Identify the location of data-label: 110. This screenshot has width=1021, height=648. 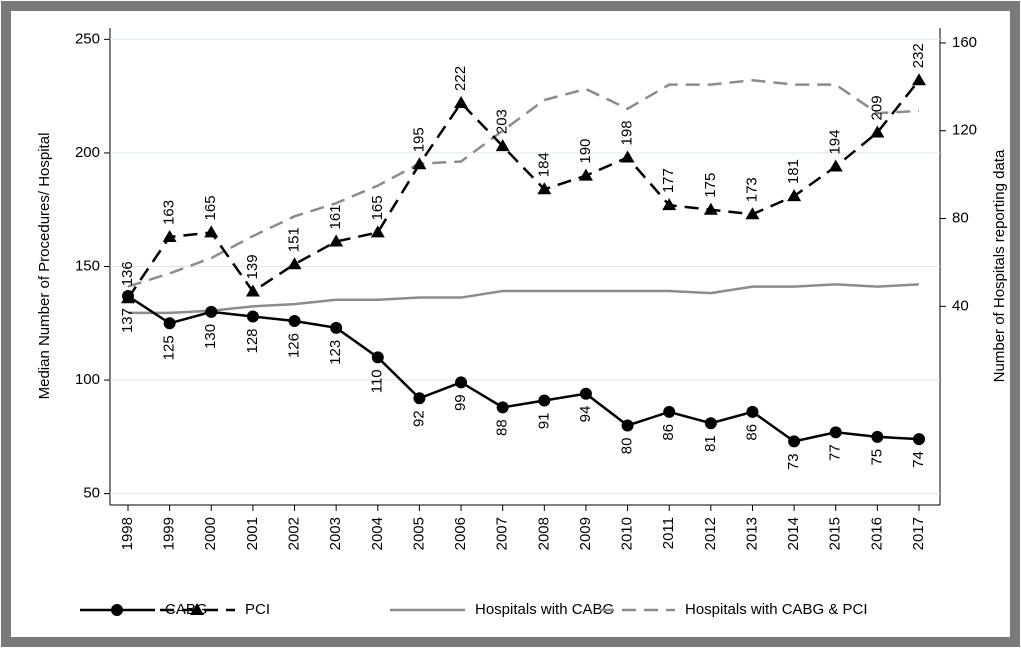
(377, 381).